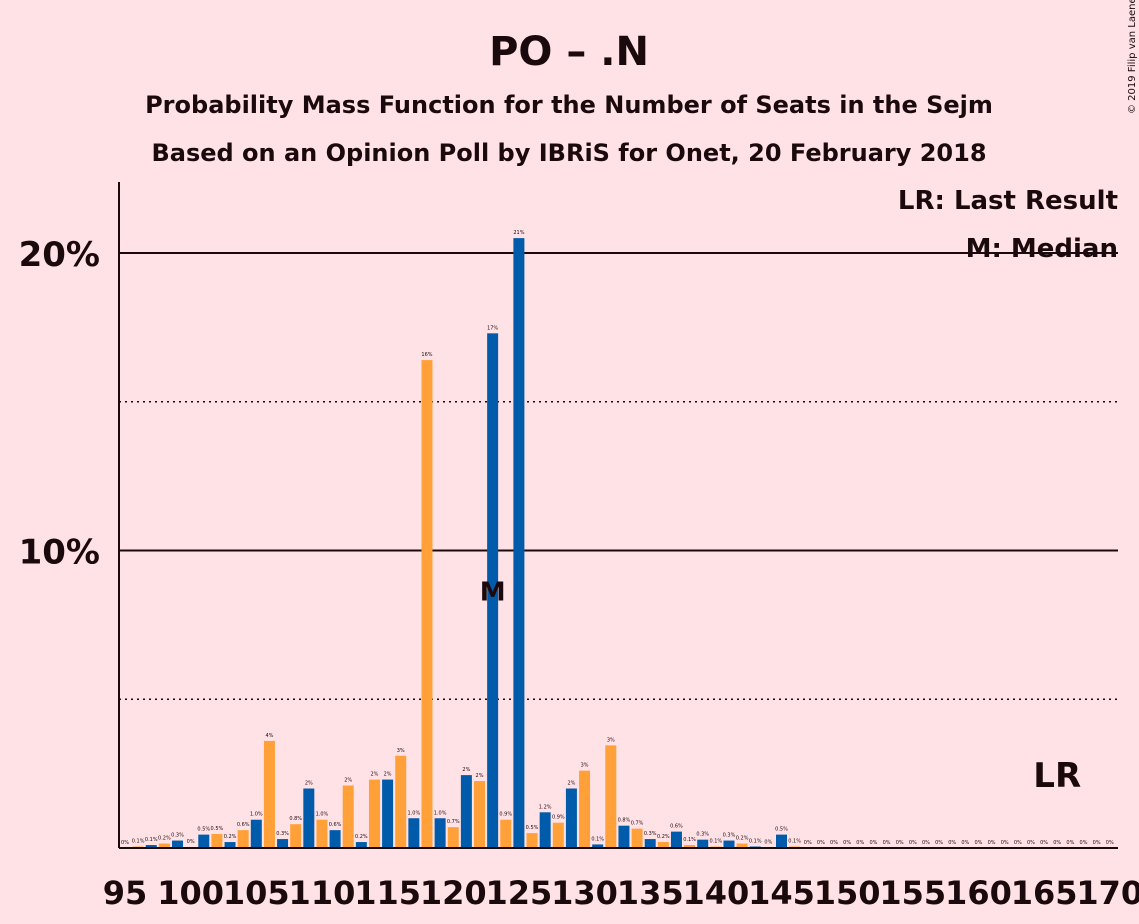  I want to click on bar-label-seat-158: 0%, so click(952, 843).